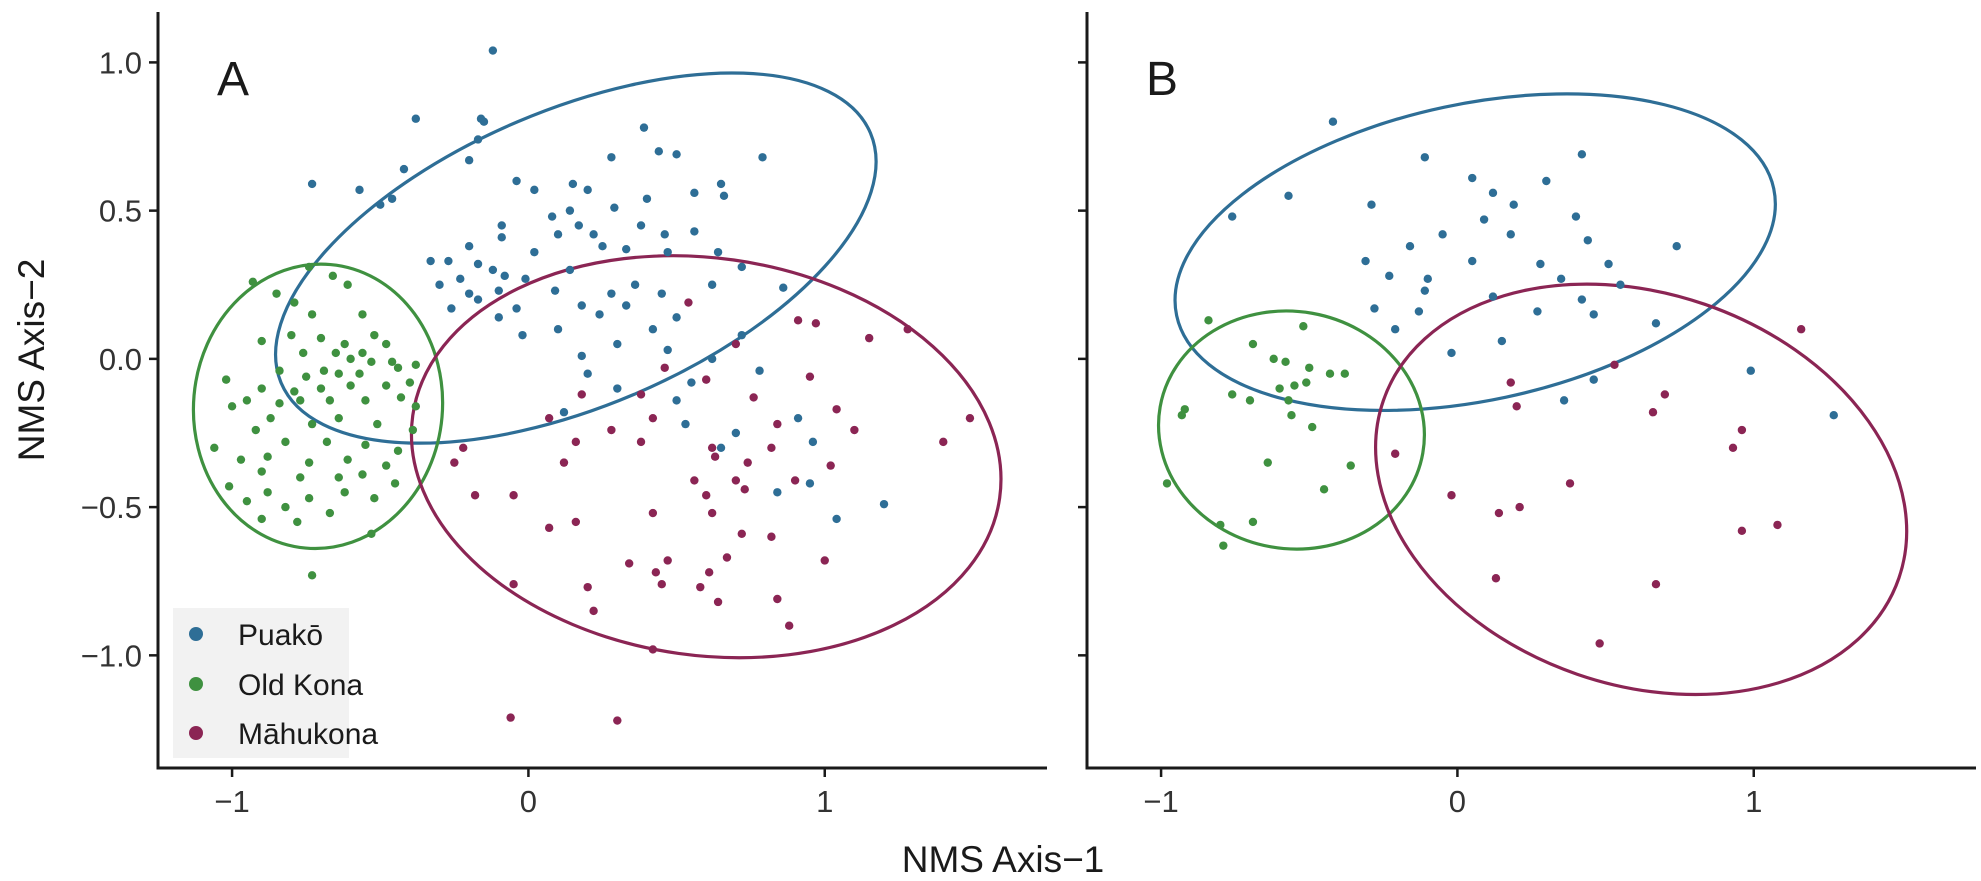  What do you see at coordinates (31, 360) in the screenshot?
I see `y-axis-title: NMS Axis−2` at bounding box center [31, 360].